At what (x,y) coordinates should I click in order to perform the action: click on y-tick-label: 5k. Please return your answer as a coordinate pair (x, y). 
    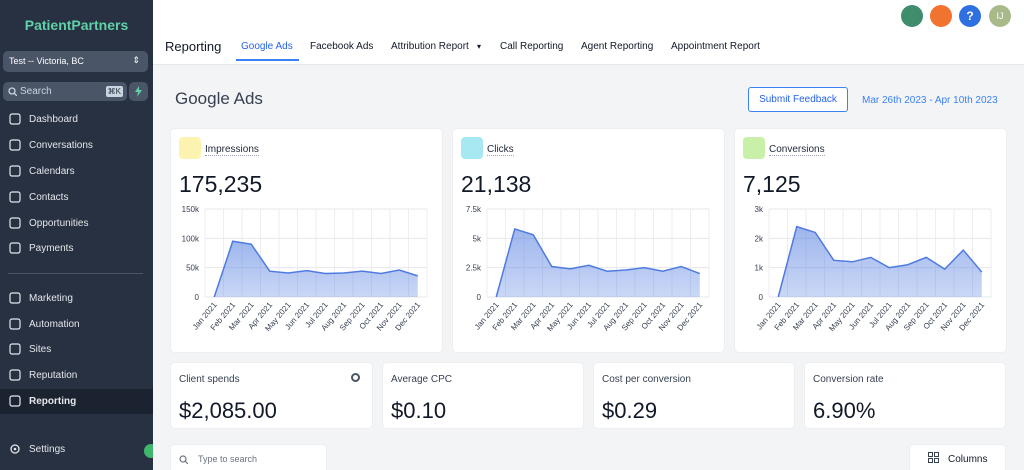
    Looking at the image, I should click on (477, 238).